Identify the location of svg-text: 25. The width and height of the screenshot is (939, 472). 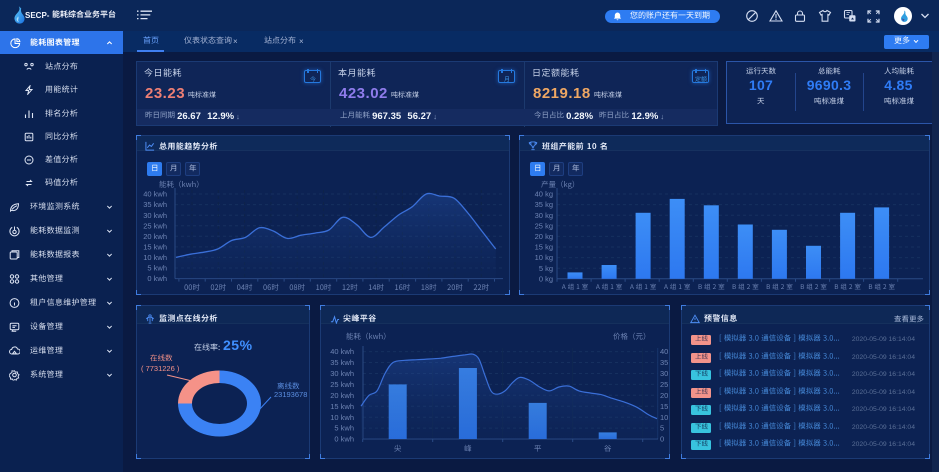
(664, 384).